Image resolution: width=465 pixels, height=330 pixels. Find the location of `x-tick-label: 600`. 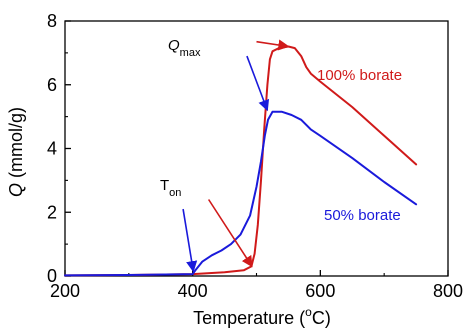

x-tick-label: 600 is located at coordinates (320, 291).